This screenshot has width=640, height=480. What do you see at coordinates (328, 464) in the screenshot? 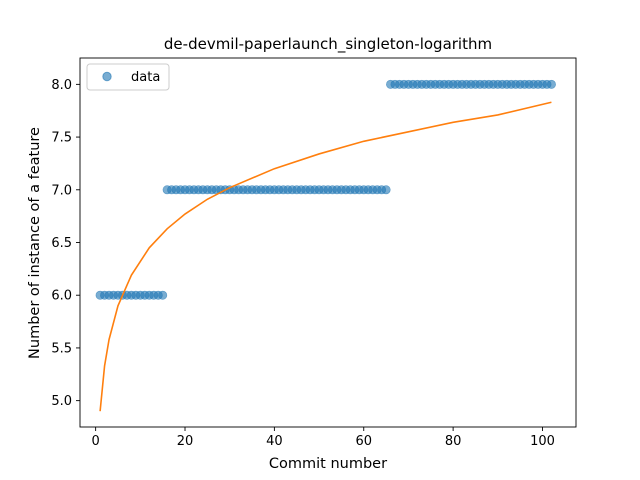
I see `x-axis-title: Commit number` at bounding box center [328, 464].